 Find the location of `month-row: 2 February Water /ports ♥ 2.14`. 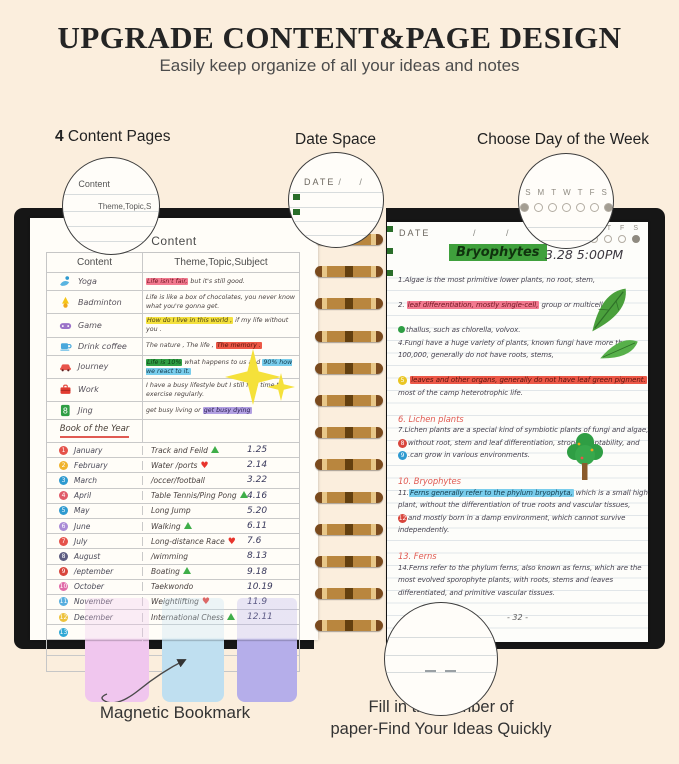

month-row: 2 February Water /ports ♥ 2.14 is located at coordinates (173, 466).